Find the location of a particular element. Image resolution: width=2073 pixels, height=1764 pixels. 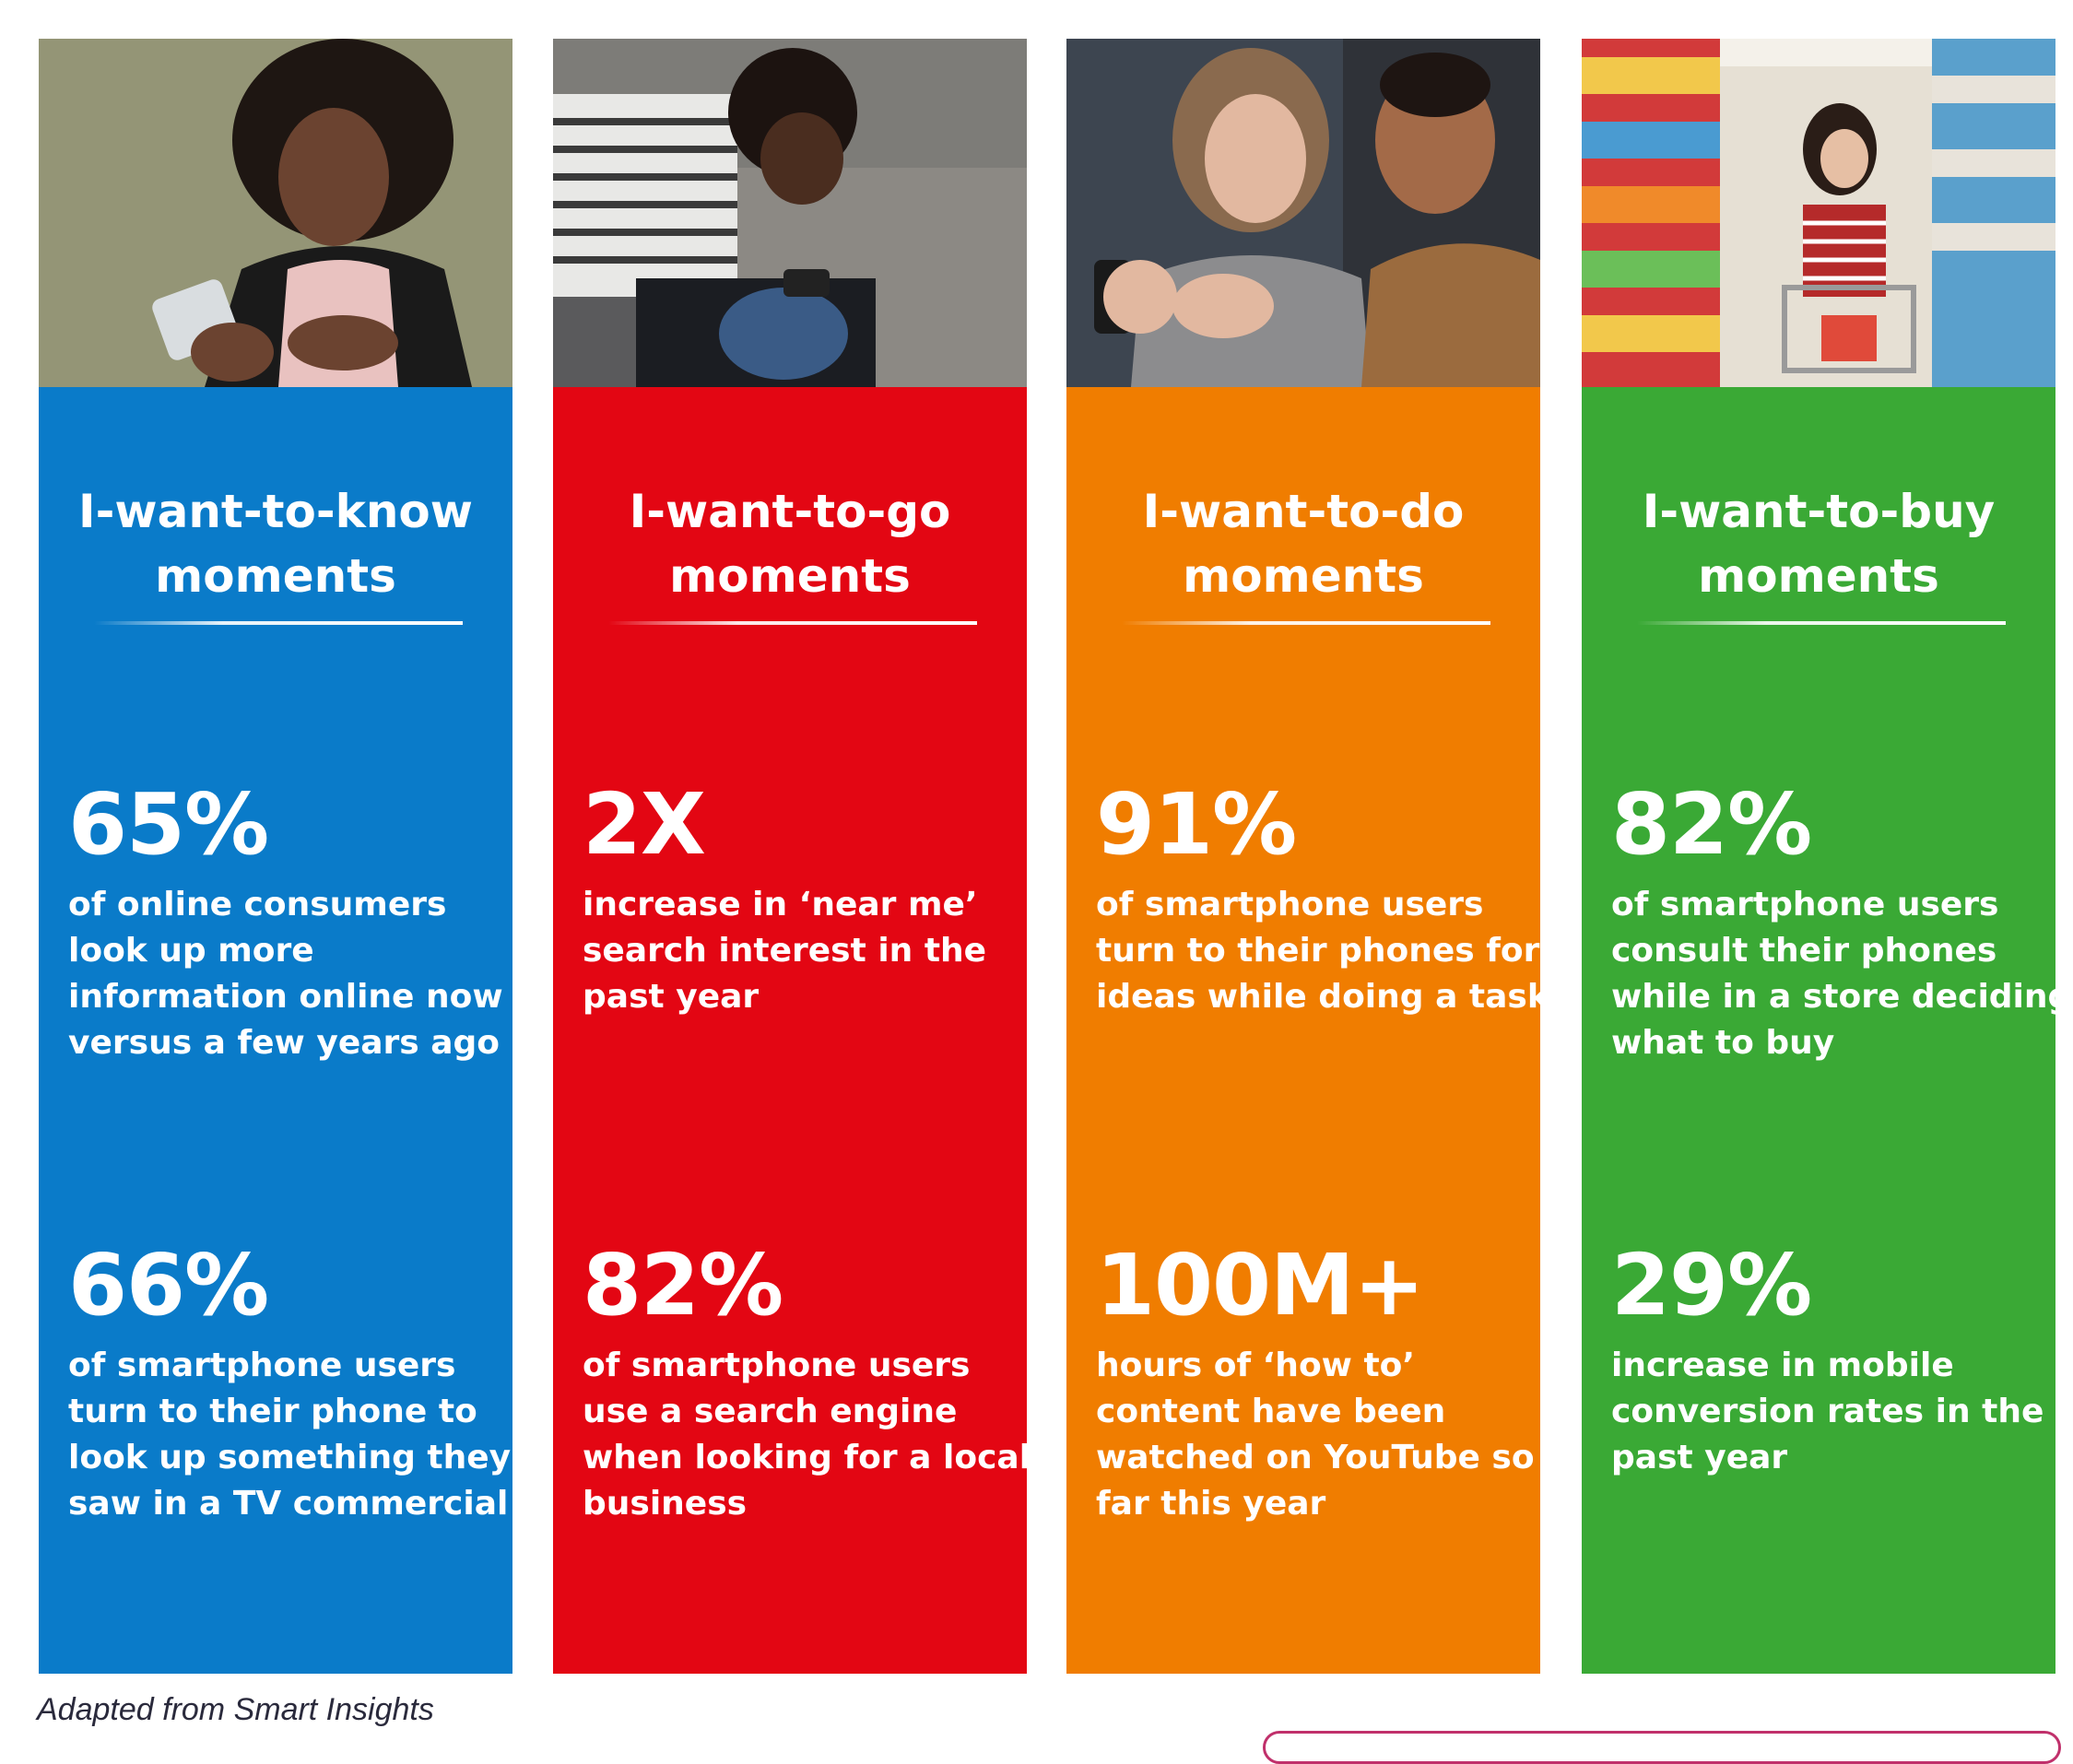

stat-desc-line: turn to their phones for is located at coordinates (1318, 951).